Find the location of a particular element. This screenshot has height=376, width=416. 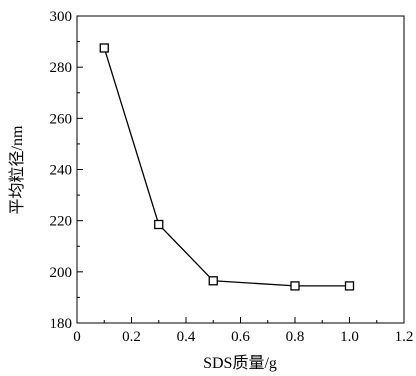

x-axis-ticks: 0 0.2 0.4 0.6 0.8 1.0 1.2 is located at coordinates (243, 331).